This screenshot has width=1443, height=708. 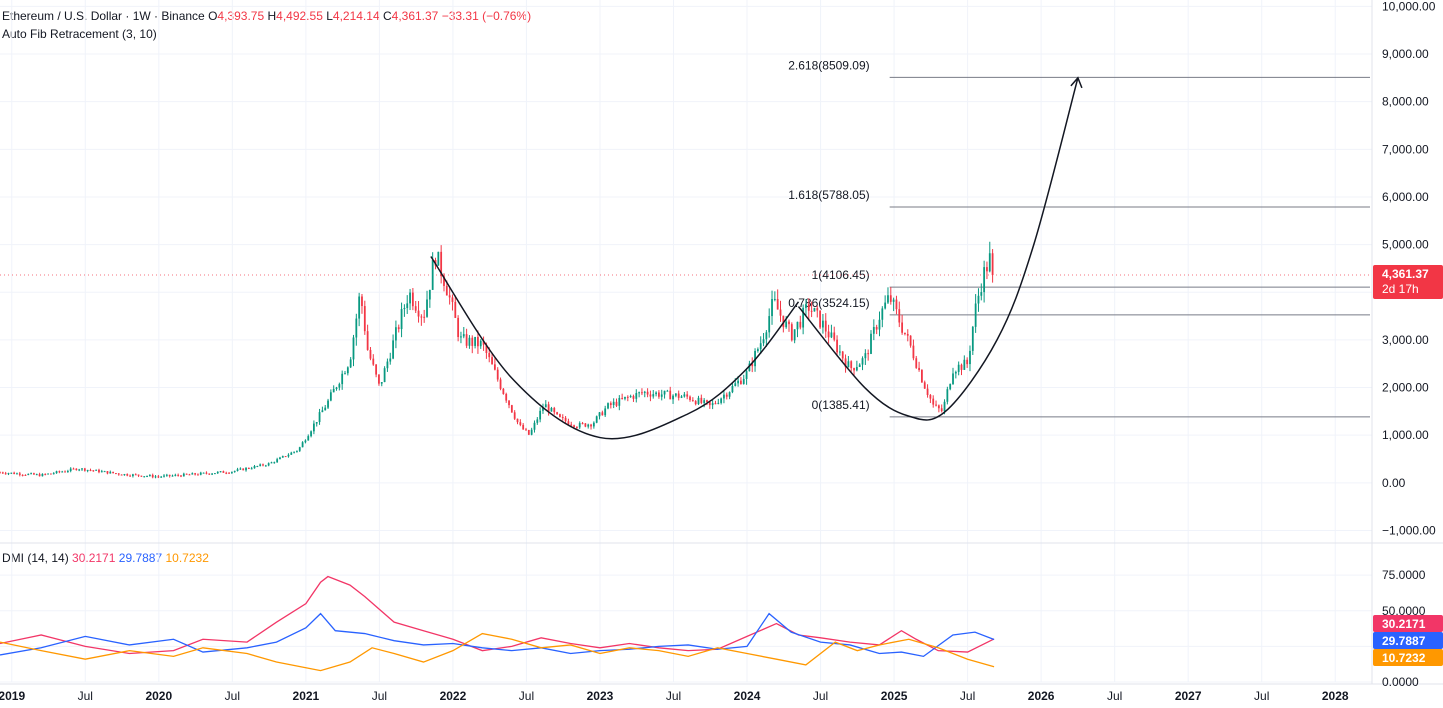 What do you see at coordinates (1404, 658) in the screenshot?
I see `dmi-value-tag-text: 10.7232` at bounding box center [1404, 658].